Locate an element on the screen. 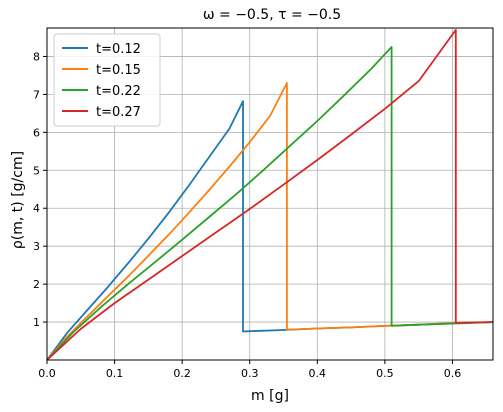 The width and height of the screenshot is (503, 412). x-axis-label: m [g] is located at coordinates (270, 396).